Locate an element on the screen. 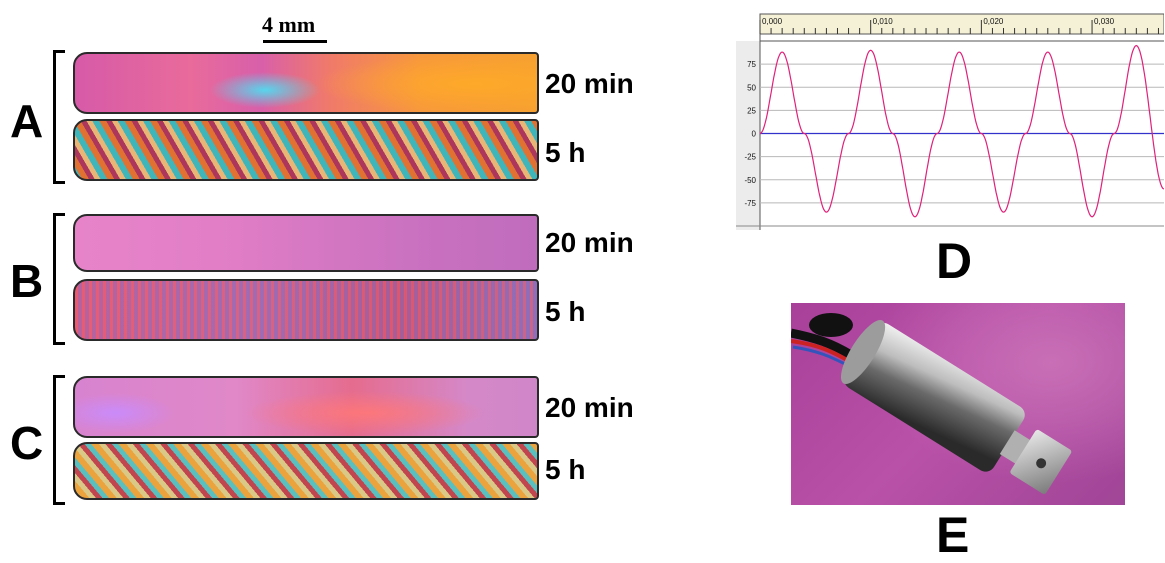 Image resolution: width=1165 pixels, height=563 pixels. panel-c-bracket is located at coordinates (59, 440).